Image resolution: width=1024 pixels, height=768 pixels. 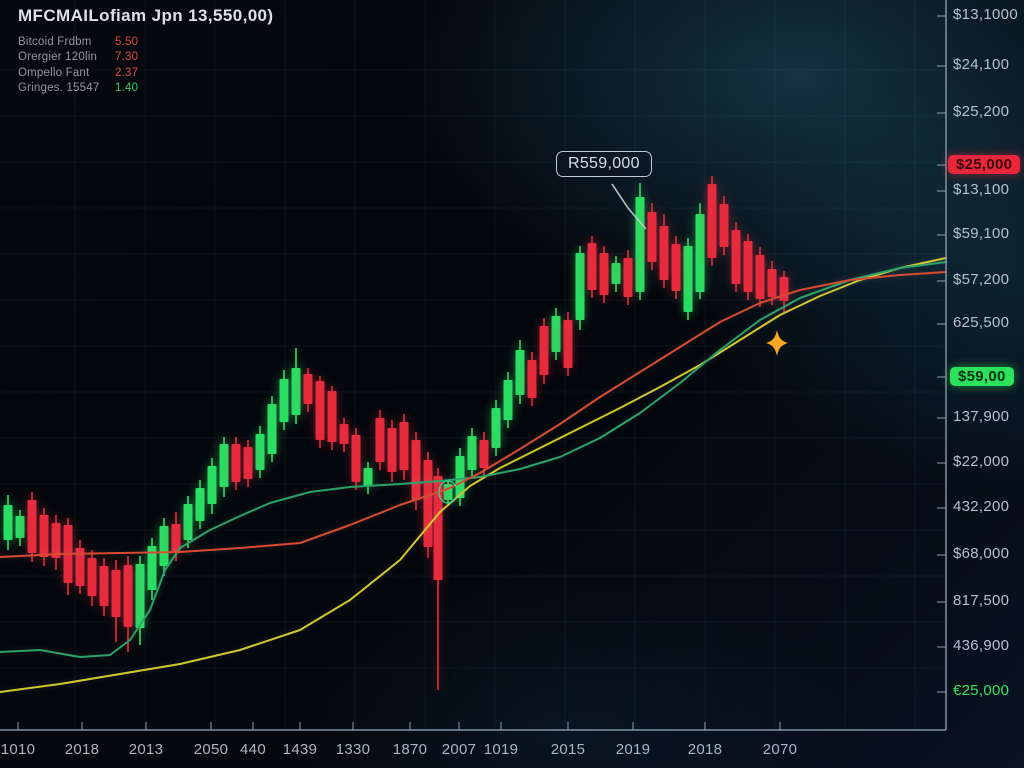 I want to click on ticker-row-label: Gringes. 15547, so click(x=59, y=88).